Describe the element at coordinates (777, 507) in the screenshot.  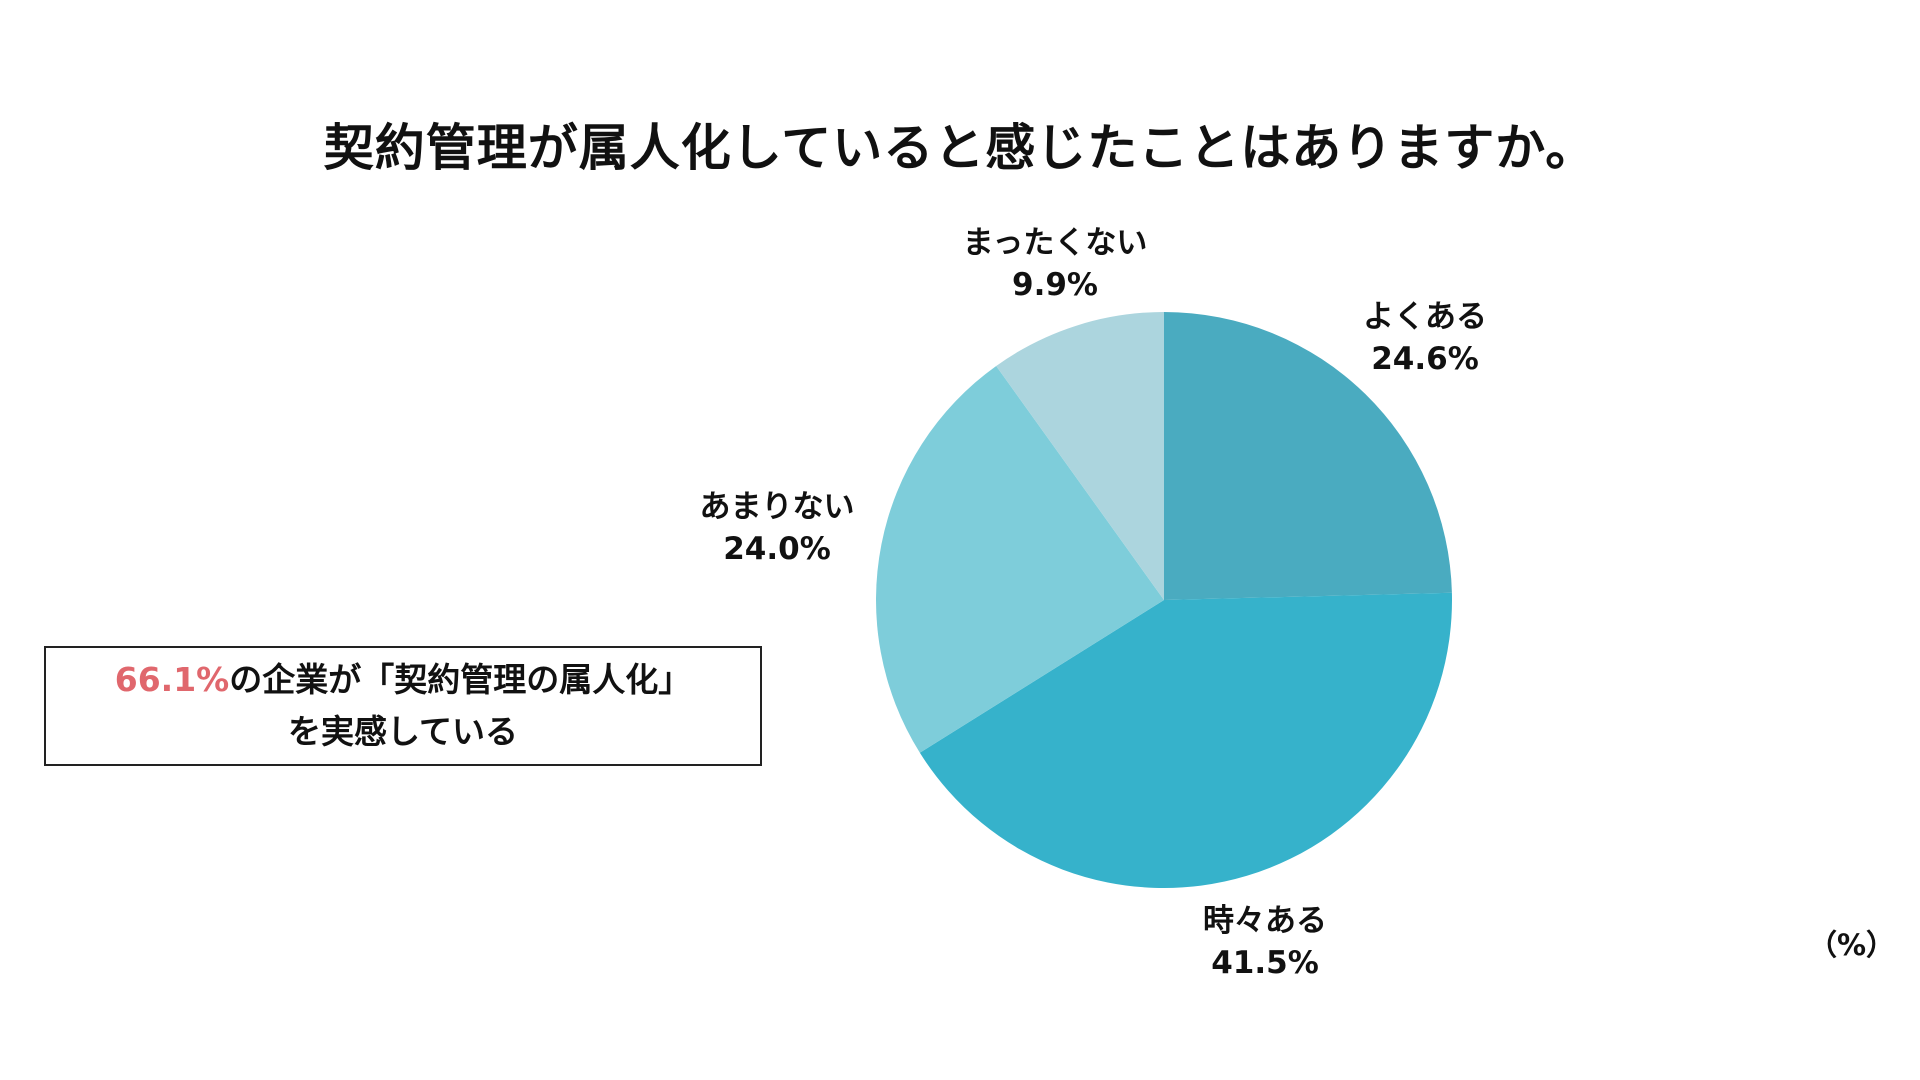
I see `slice-name: あまりない` at that location.